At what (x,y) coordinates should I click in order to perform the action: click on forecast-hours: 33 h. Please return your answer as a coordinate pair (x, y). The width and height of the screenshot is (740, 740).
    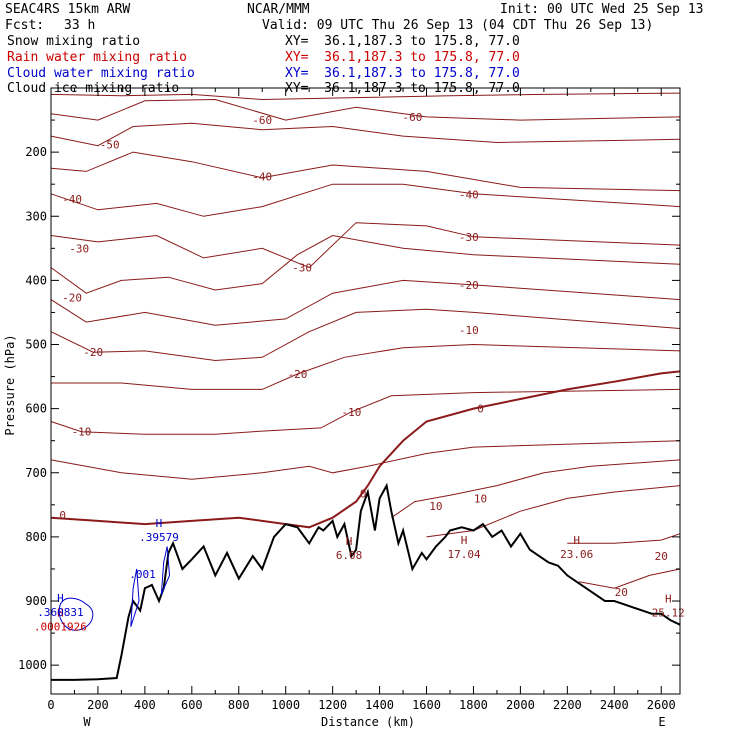
    Looking at the image, I should click on (80, 25).